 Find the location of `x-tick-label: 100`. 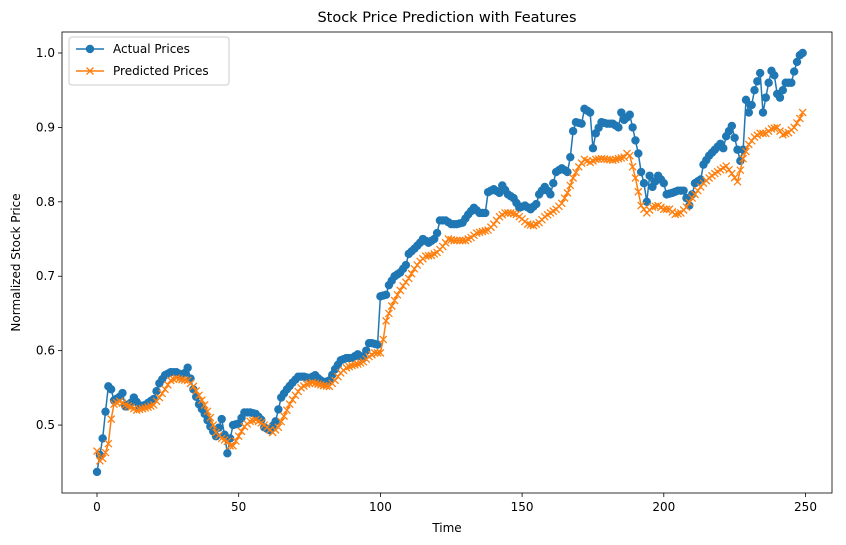

x-tick-label: 100 is located at coordinates (380, 507).